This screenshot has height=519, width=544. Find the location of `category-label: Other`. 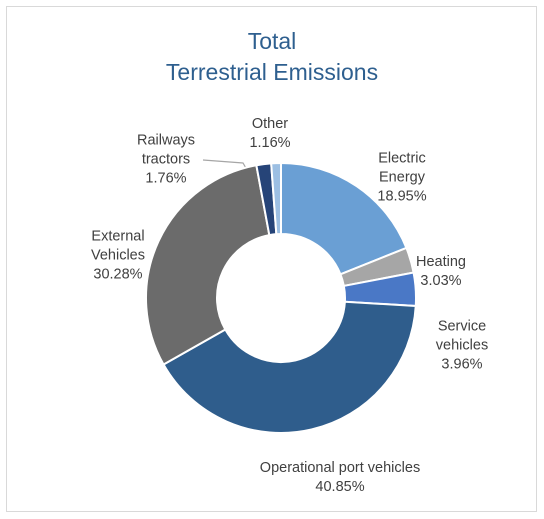

category-label: Other is located at coordinates (270, 124).